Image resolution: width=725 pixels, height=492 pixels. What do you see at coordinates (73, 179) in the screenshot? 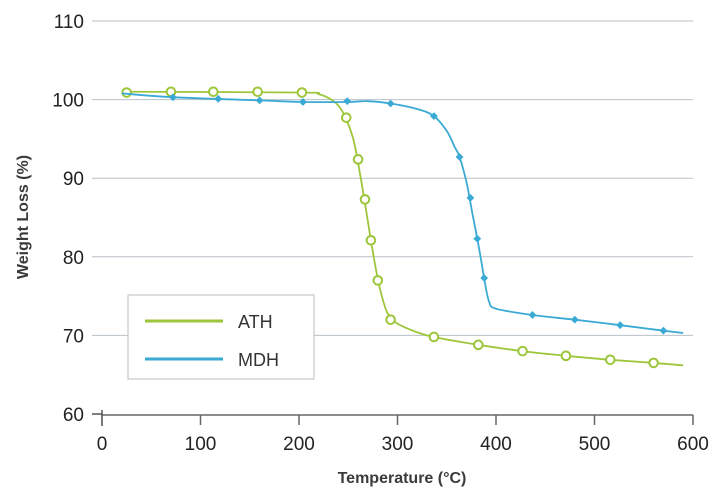
I see `y-tick-label-90: 90` at bounding box center [73, 179].